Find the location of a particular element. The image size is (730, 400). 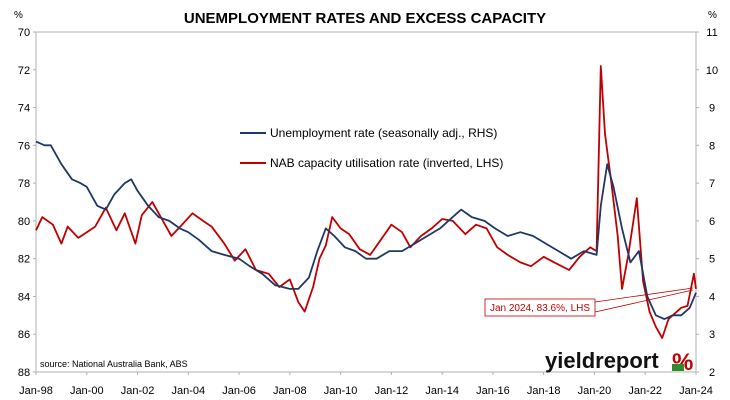

right-tick-label: 8 is located at coordinates (712, 146).